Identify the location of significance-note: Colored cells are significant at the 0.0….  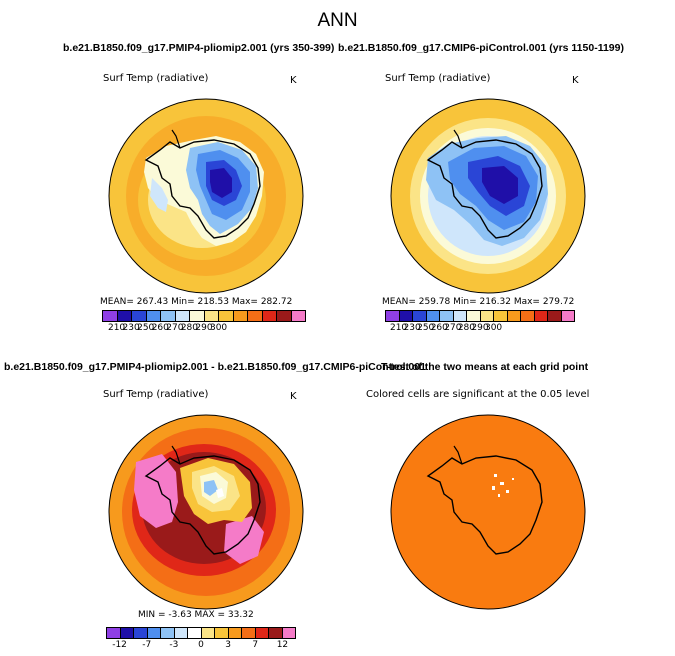
(478, 394).